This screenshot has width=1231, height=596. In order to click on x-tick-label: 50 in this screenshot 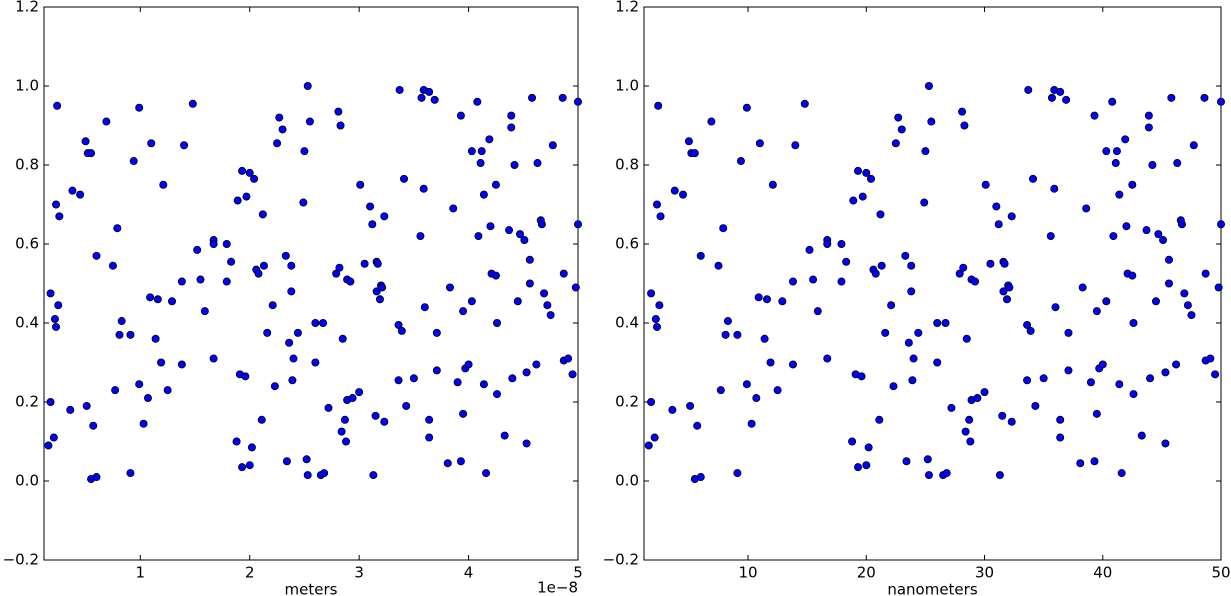, I will do `click(1220, 573)`.